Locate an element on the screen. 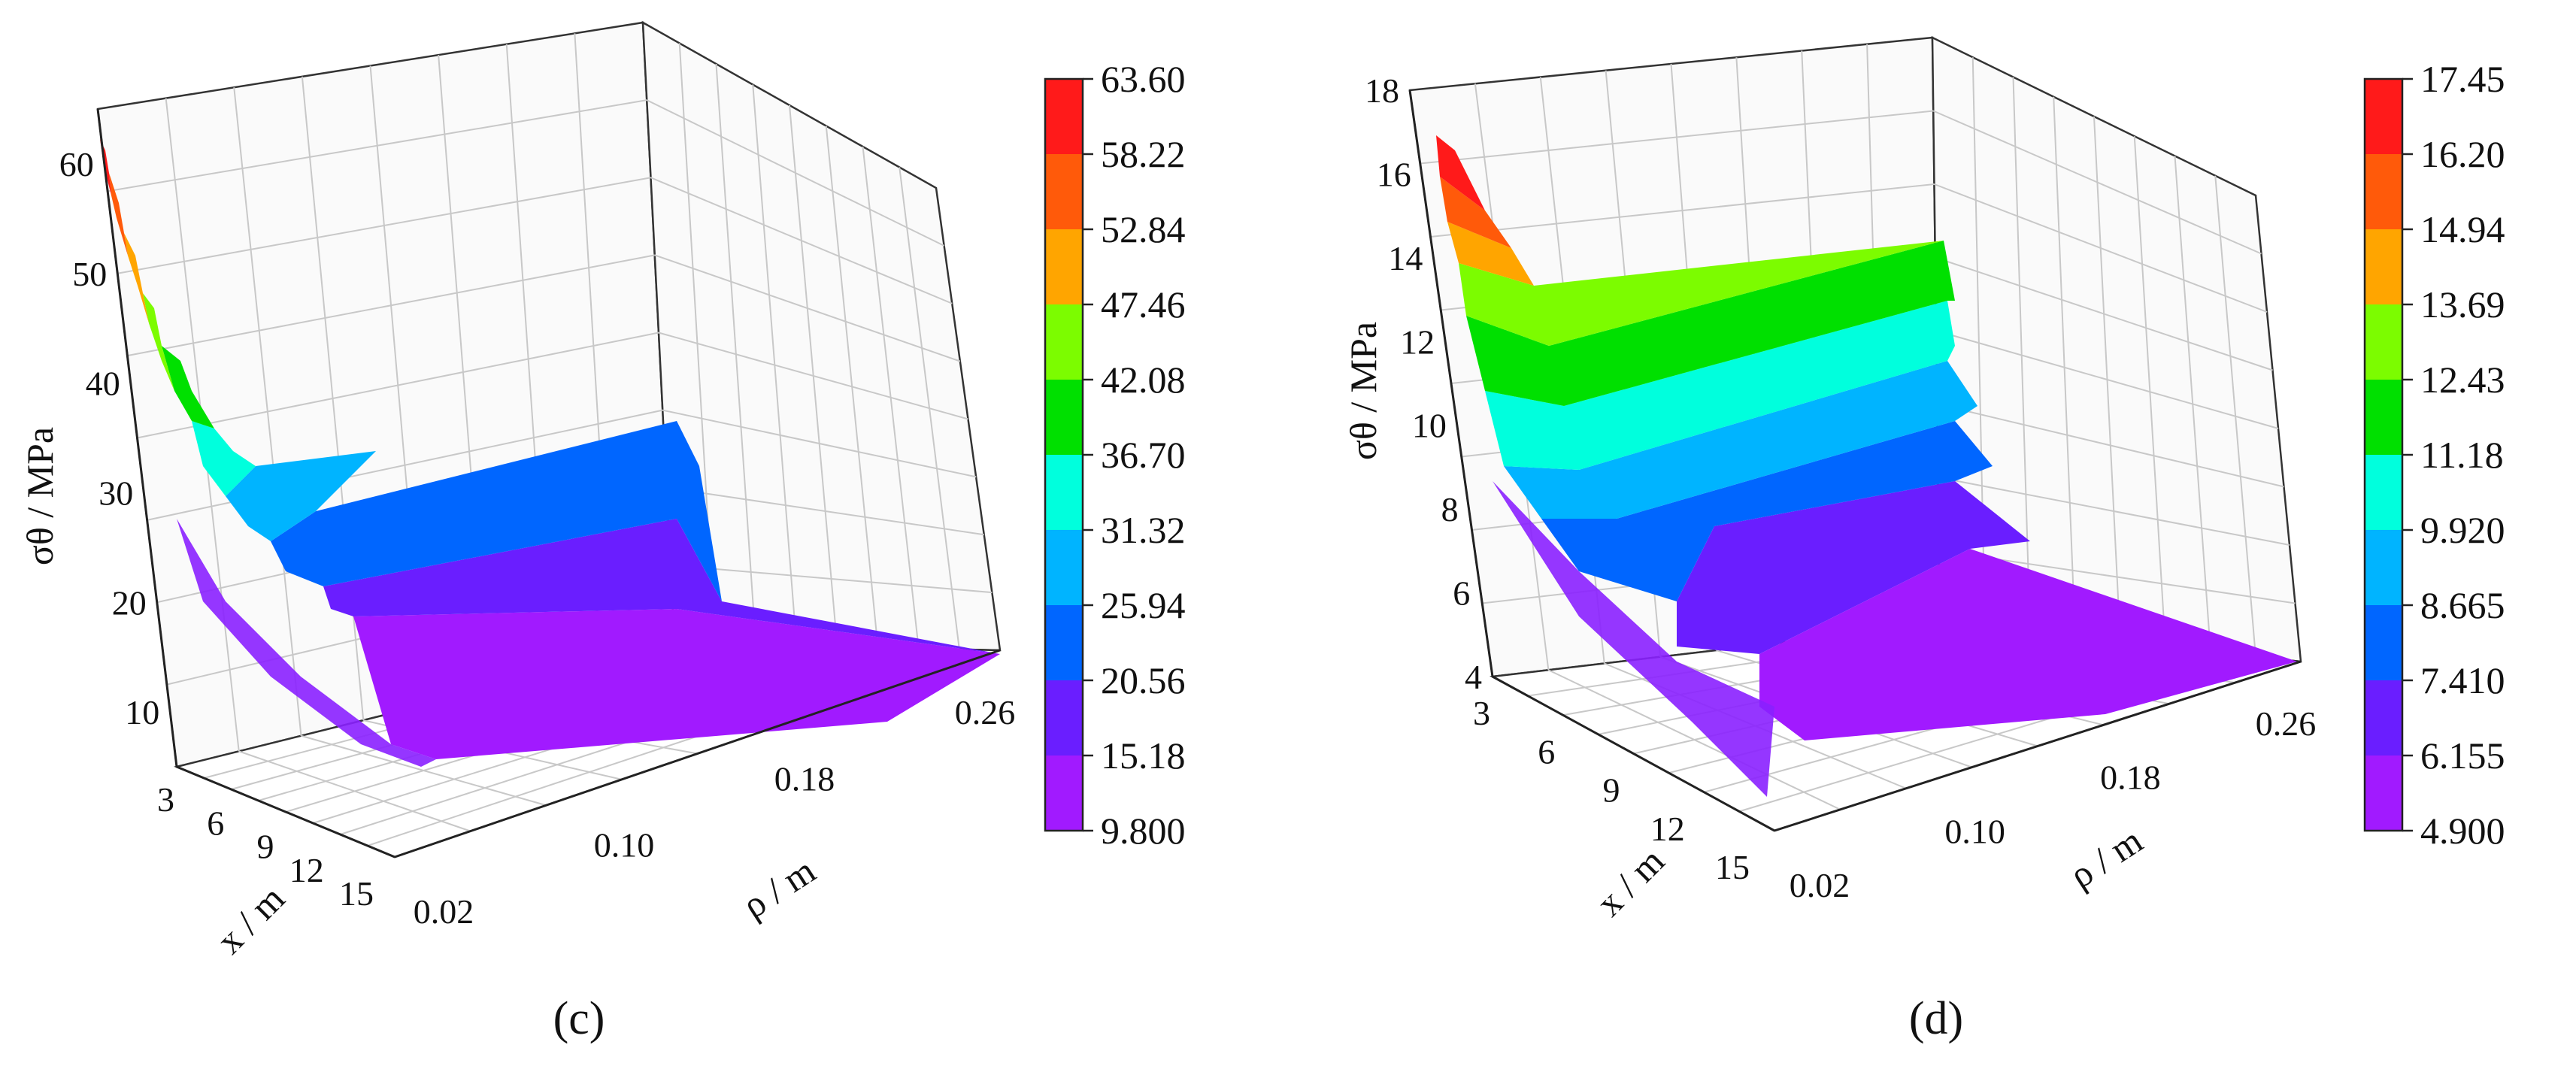  colorbar-tick-label: 6.155 is located at coordinates (2462, 755).